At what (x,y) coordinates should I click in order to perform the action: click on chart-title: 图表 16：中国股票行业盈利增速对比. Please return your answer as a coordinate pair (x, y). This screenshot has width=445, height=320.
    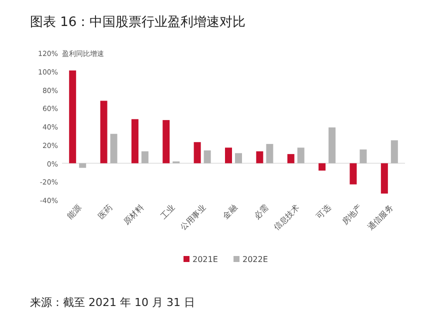
    Looking at the image, I should click on (138, 22).